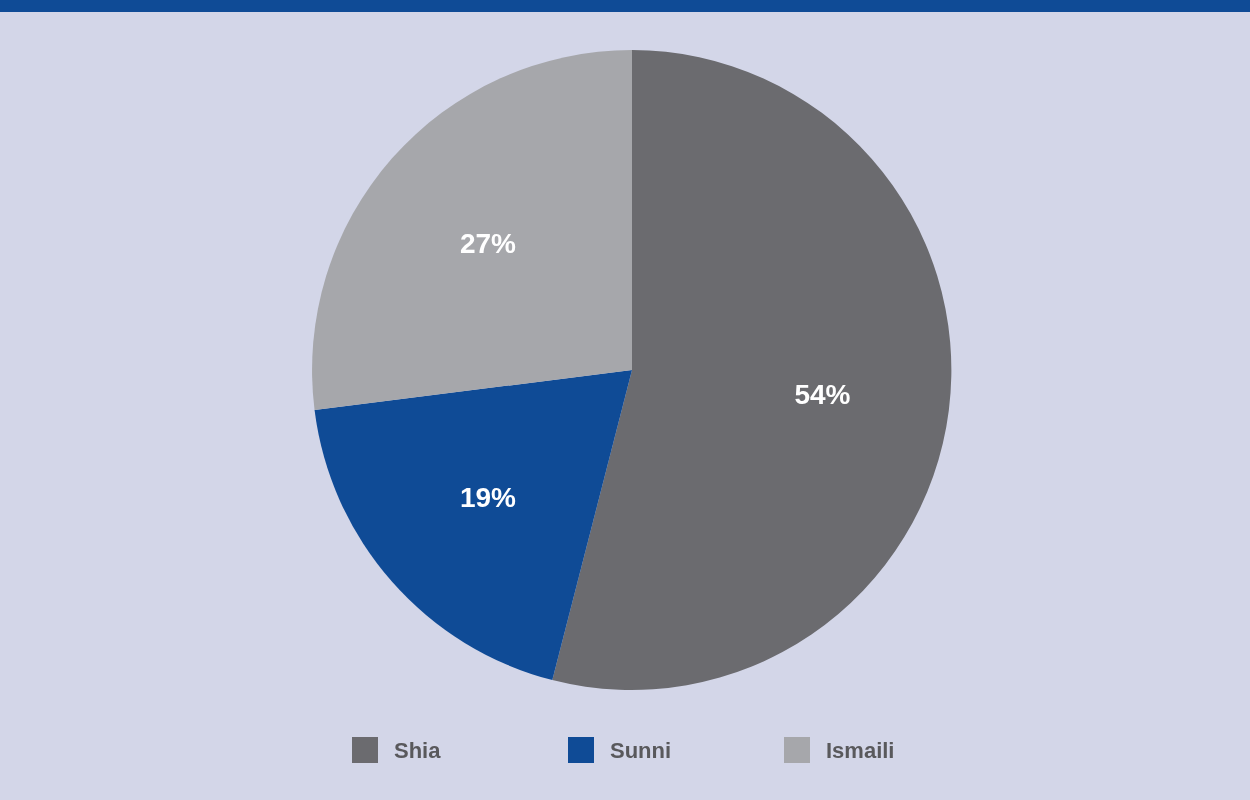 This screenshot has height=800, width=1250. I want to click on legend-label: Ismaili, so click(860, 750).